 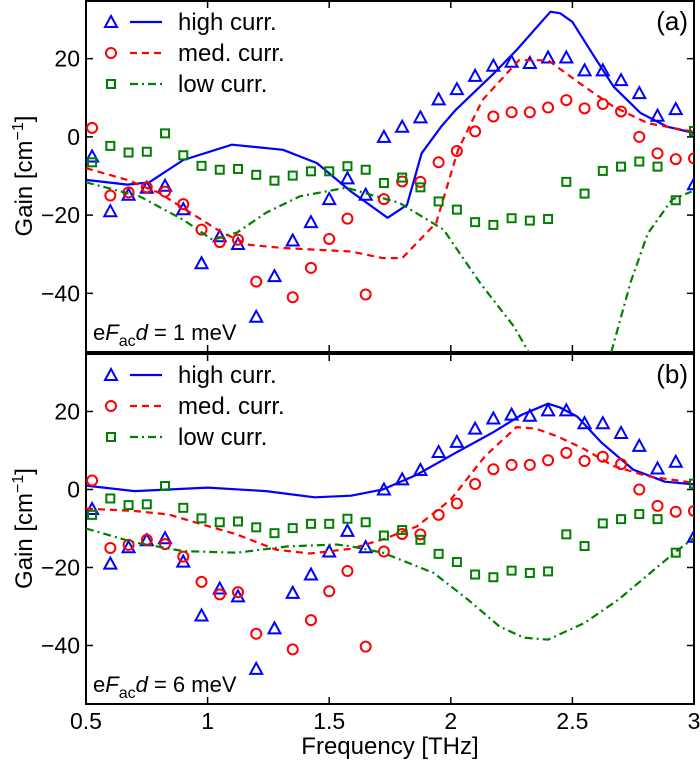 I want to click on x-tick-label: 1.5, so click(x=329, y=721).